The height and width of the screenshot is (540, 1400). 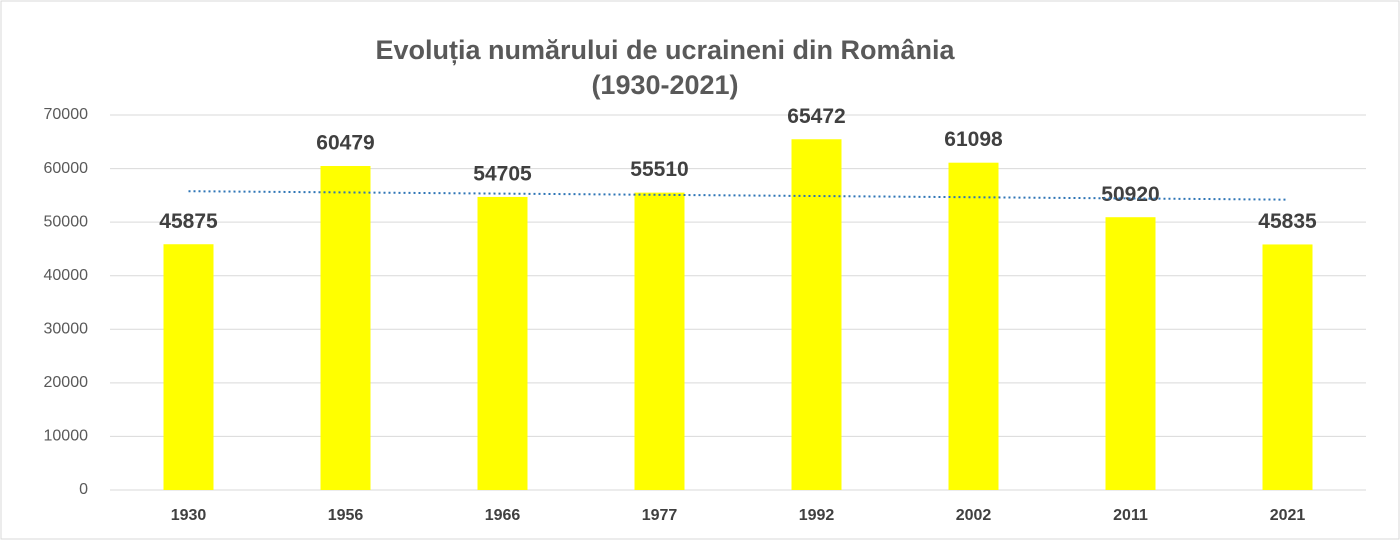 What do you see at coordinates (816, 116) in the screenshot?
I see `value-label: 65472` at bounding box center [816, 116].